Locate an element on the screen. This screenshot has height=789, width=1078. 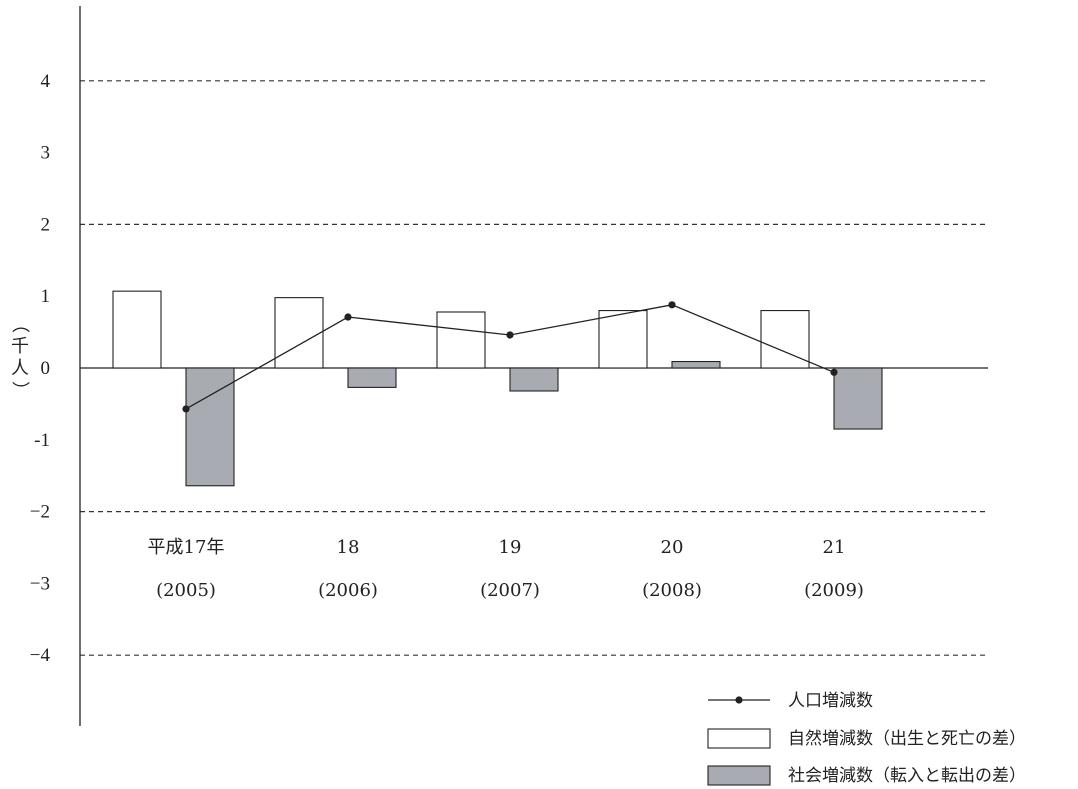
y-tick-label: 1 is located at coordinates (46, 296).